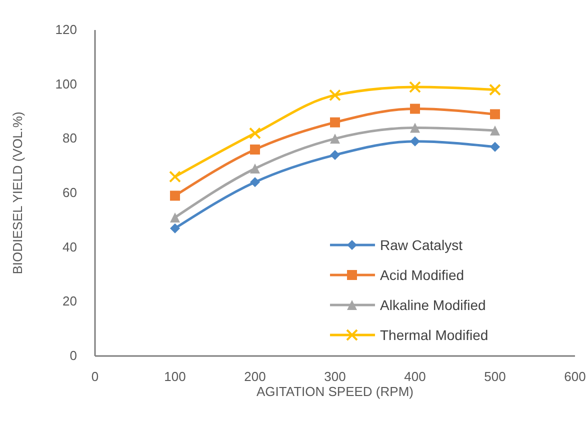 This screenshot has width=587, height=436. Describe the element at coordinates (433, 305) in the screenshot. I see `legend-label: Alkaline Modified` at that location.